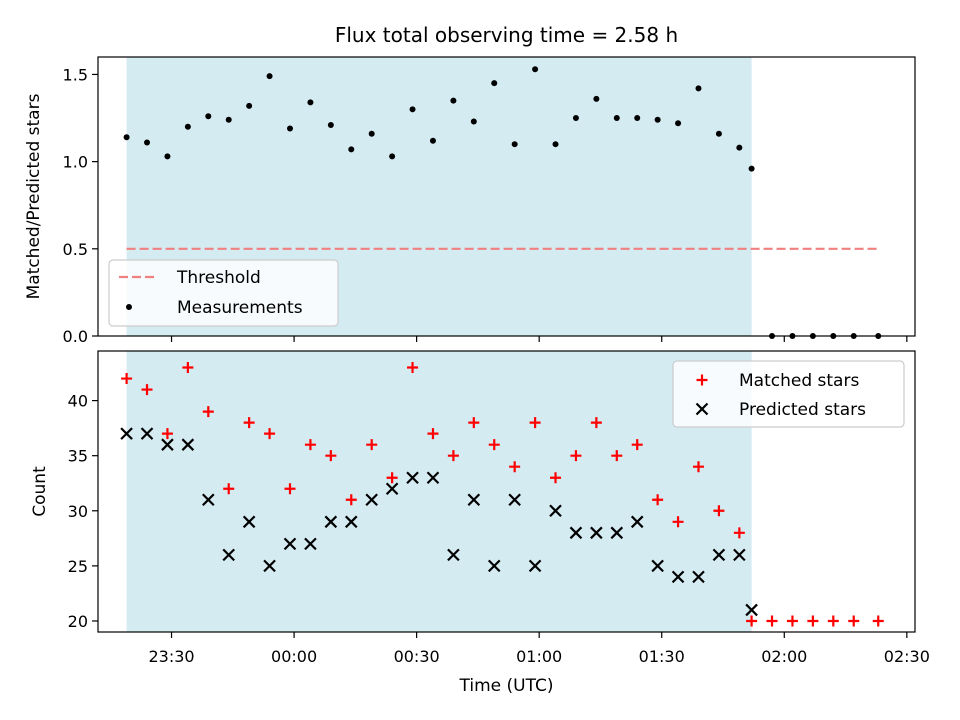  Describe the element at coordinates (802, 410) in the screenshot. I see `legend-label: Predicted stars` at that location.